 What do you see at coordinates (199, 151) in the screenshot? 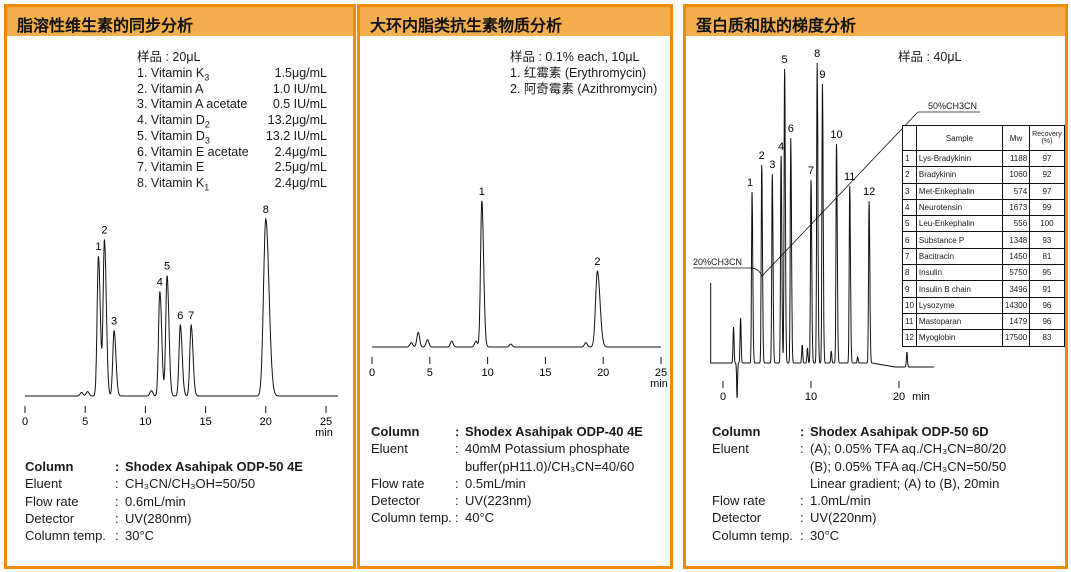
I see `compound-label: Vitamin E acetate` at bounding box center [199, 151].